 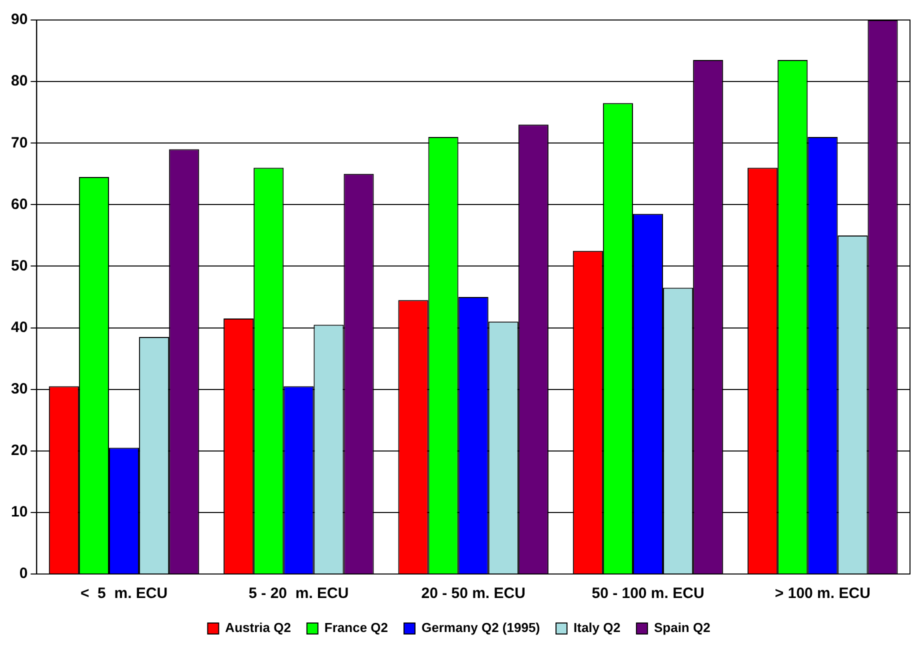 I want to click on y-tick-label: 30, so click(x=19, y=389).